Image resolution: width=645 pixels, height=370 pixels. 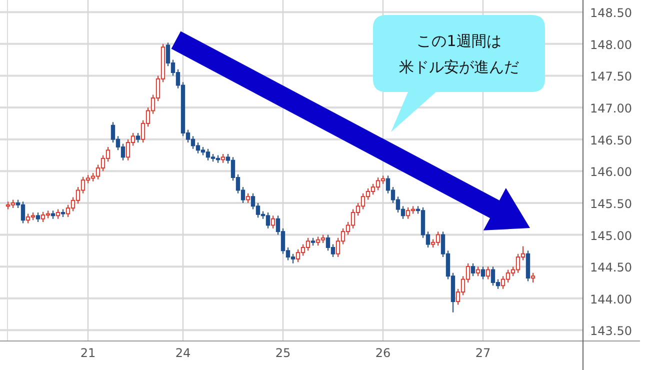 What do you see at coordinates (611, 331) in the screenshot?
I see `y-tick-label: 143.50` at bounding box center [611, 331].